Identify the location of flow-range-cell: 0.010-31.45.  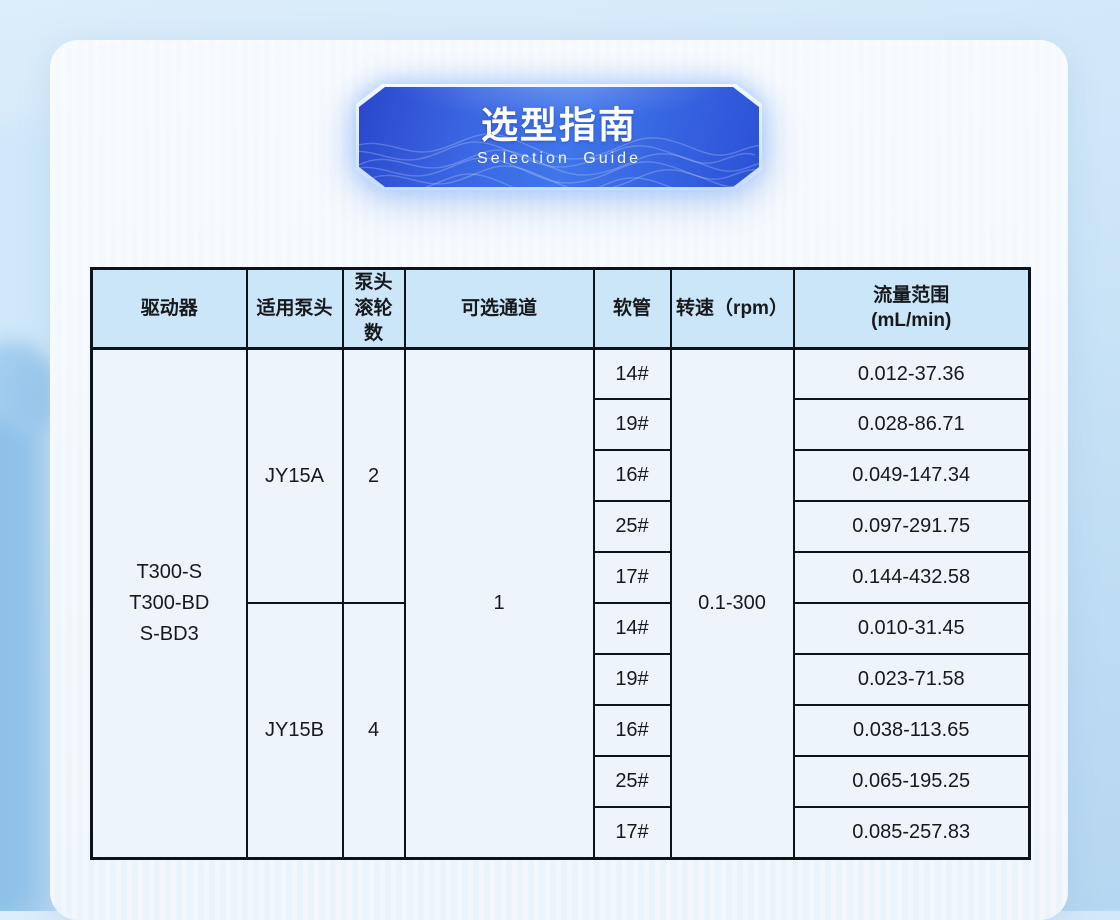
(911, 629).